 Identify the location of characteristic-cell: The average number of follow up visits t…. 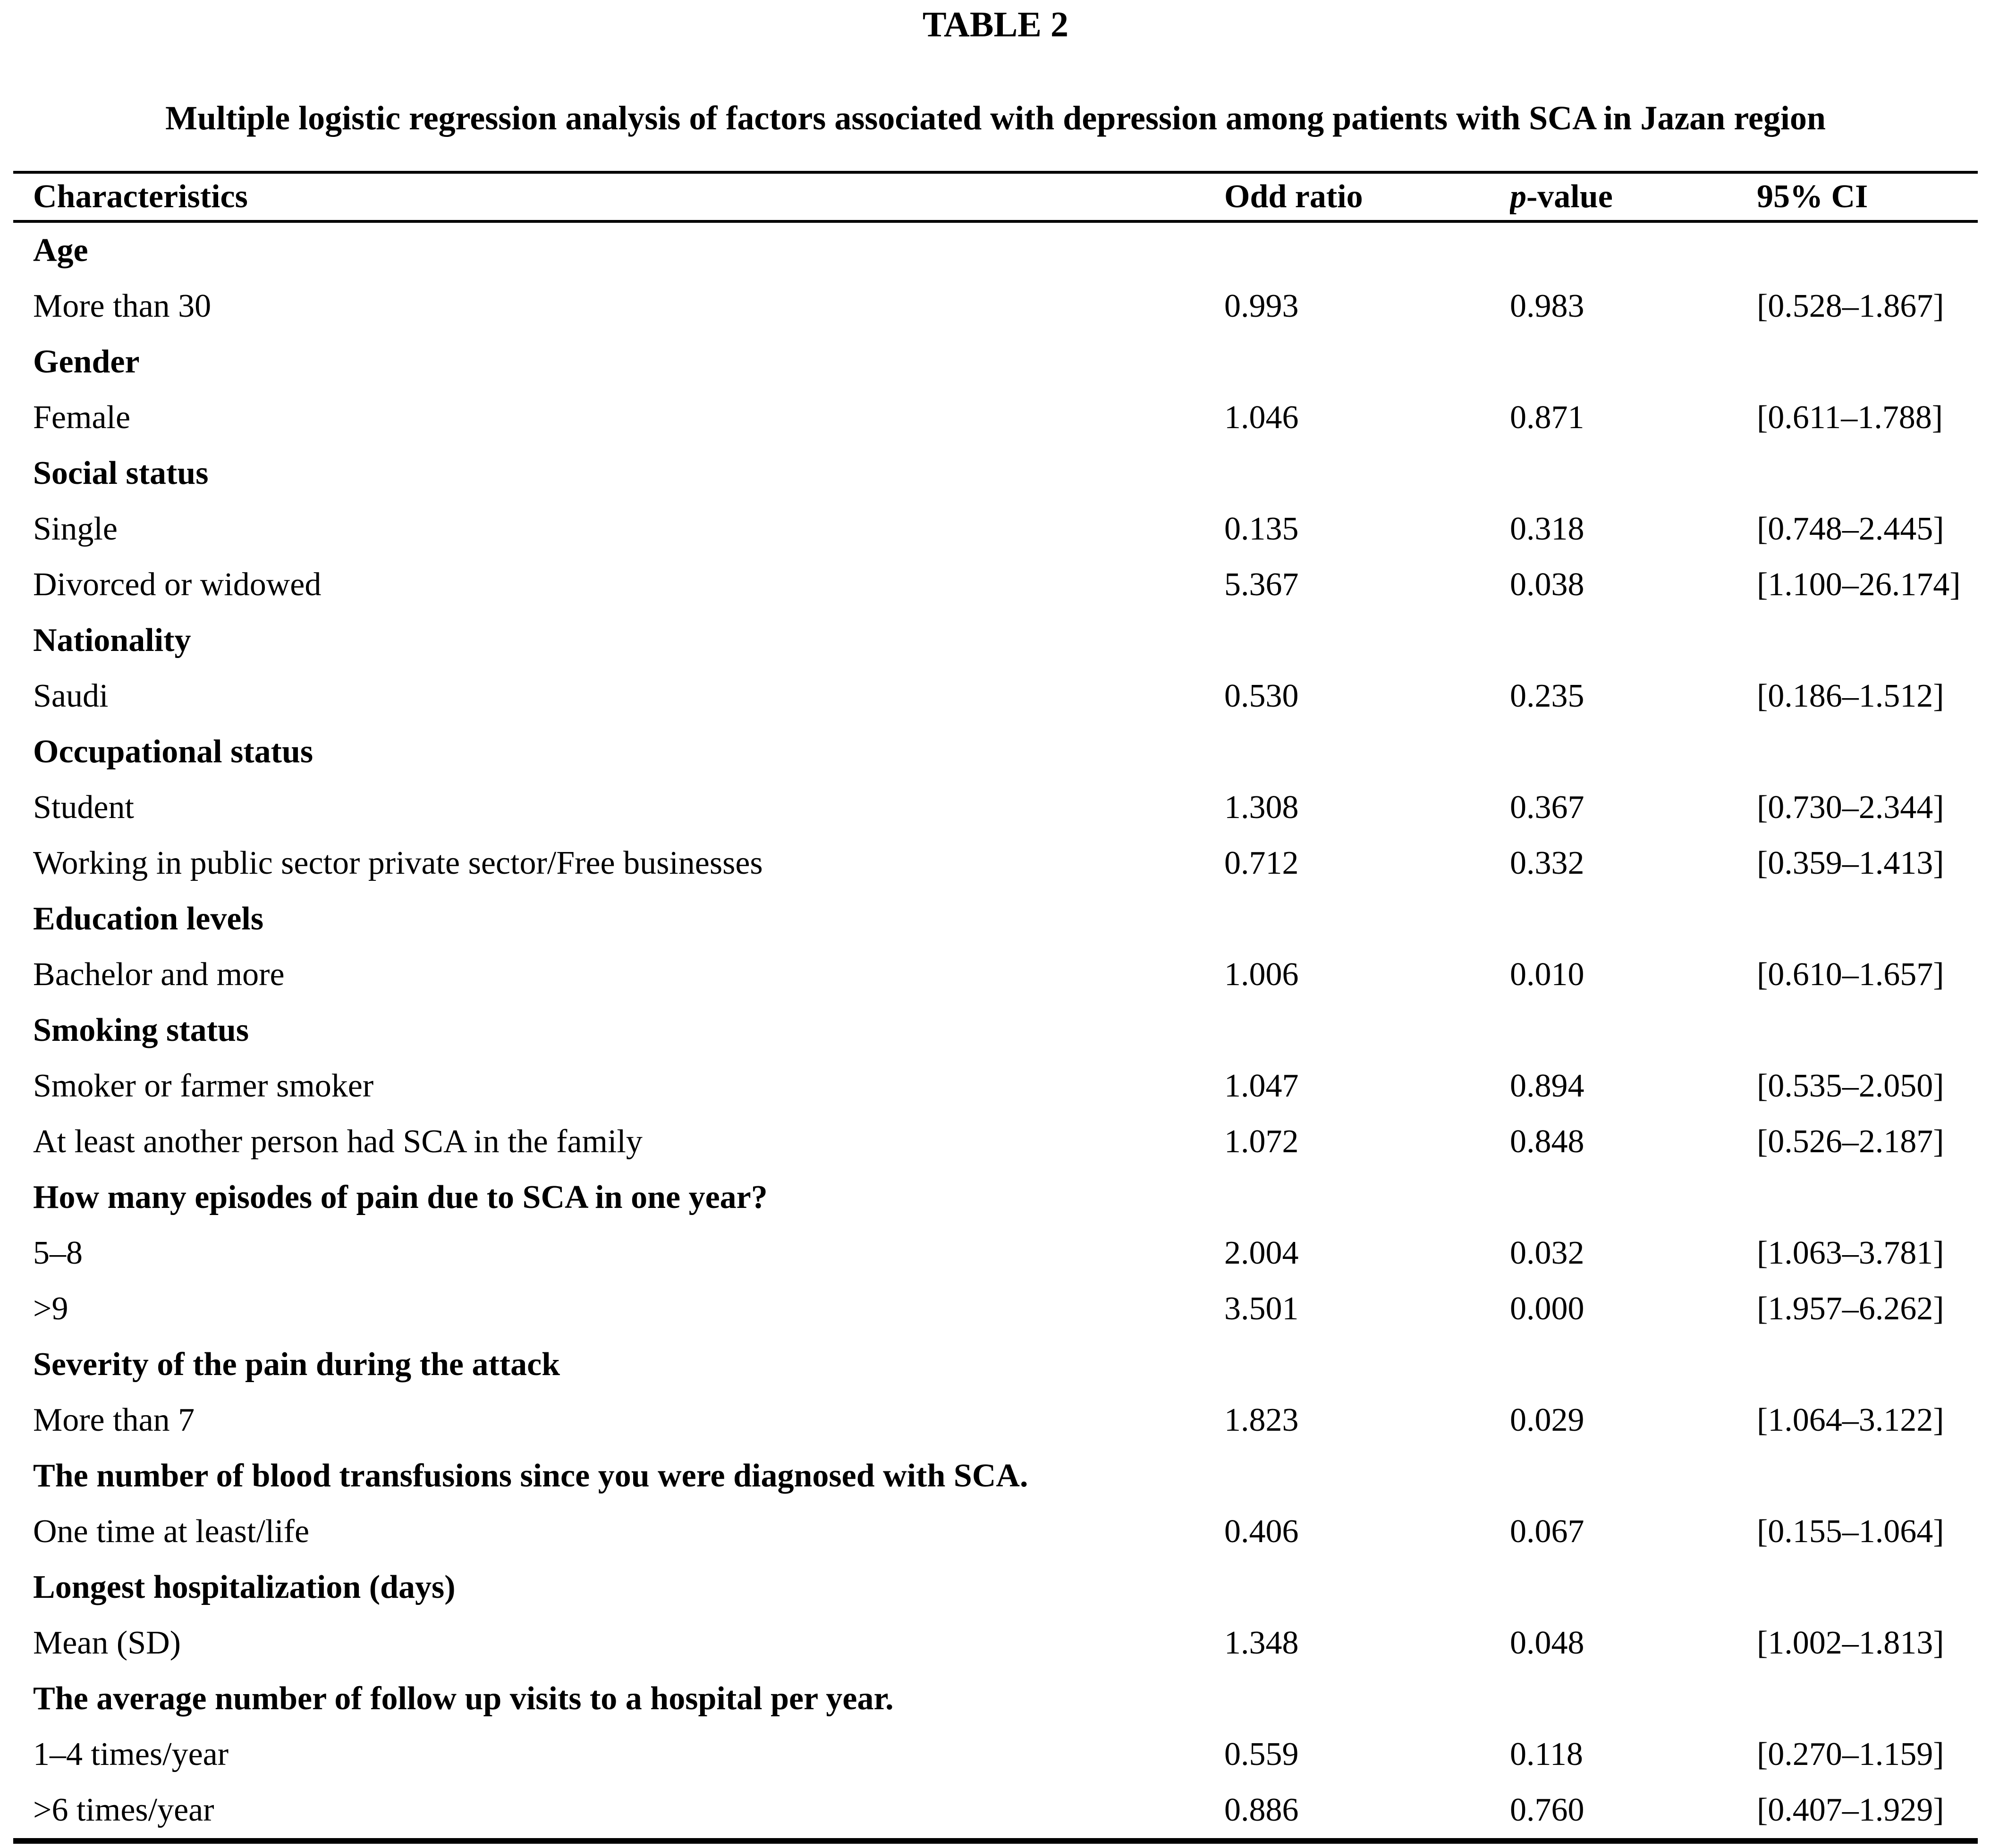
(464, 1698).